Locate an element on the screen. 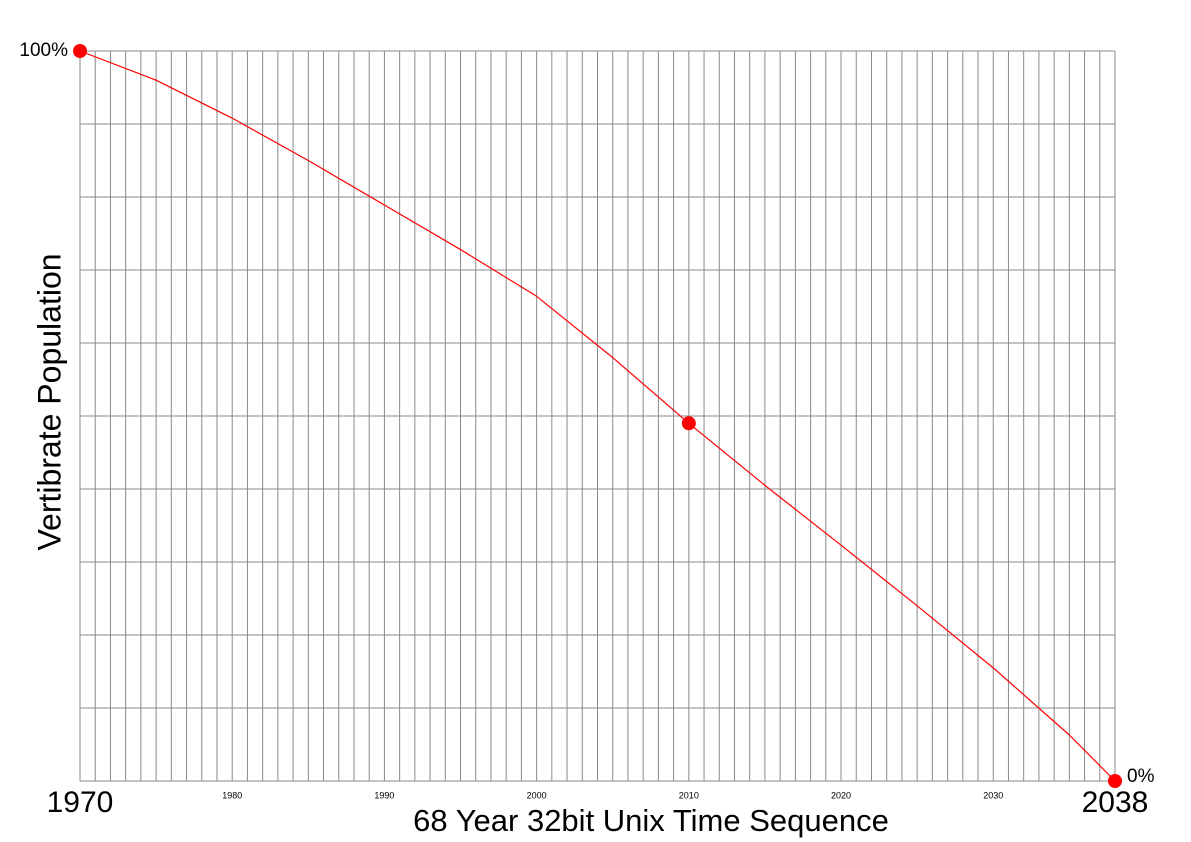 The width and height of the screenshot is (1191, 842). y-tick-label: 100% is located at coordinates (43, 50).